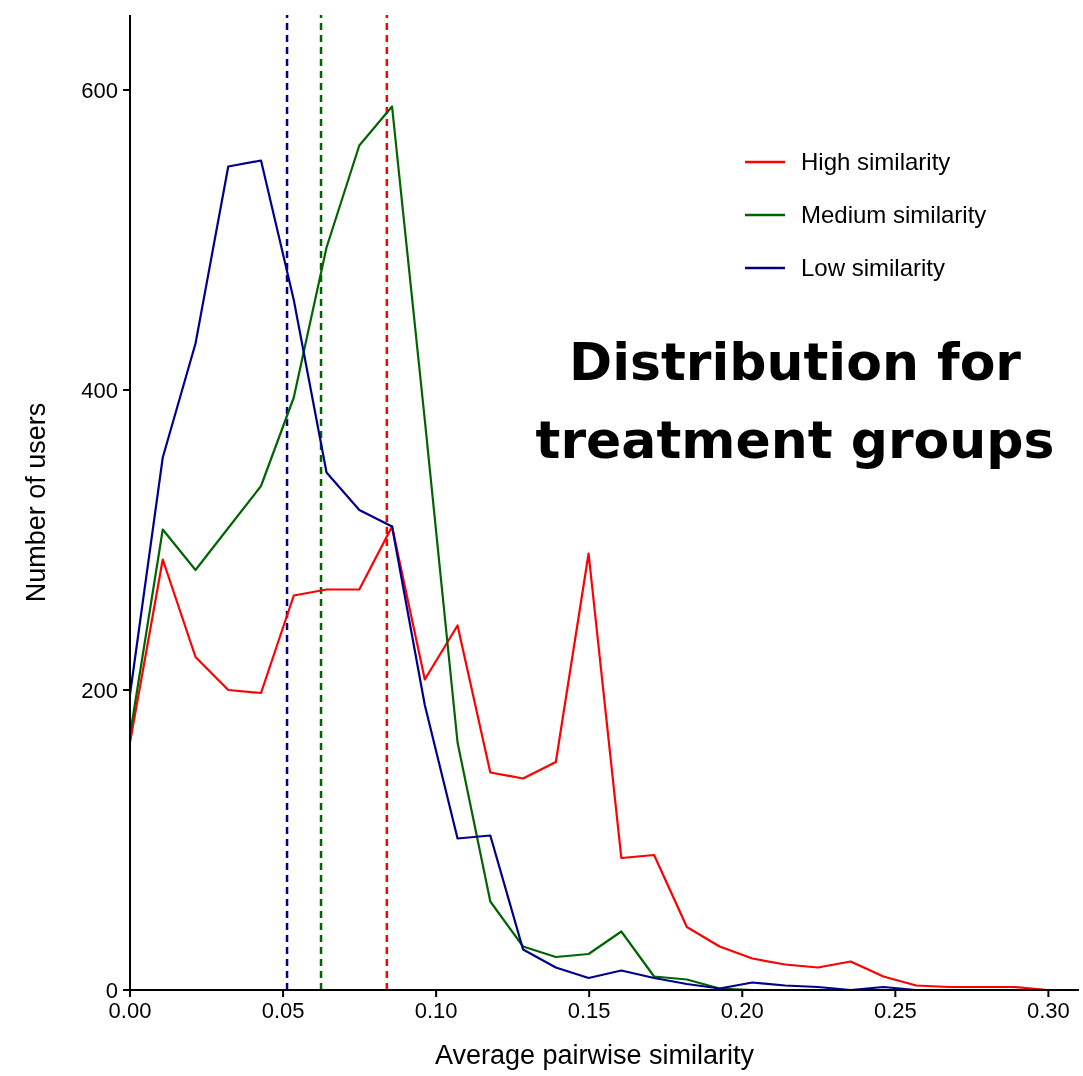 This screenshot has height=1076, width=1083. Describe the element at coordinates (594, 1055) in the screenshot. I see `x-axis-title: Average pairwise similarity` at that location.